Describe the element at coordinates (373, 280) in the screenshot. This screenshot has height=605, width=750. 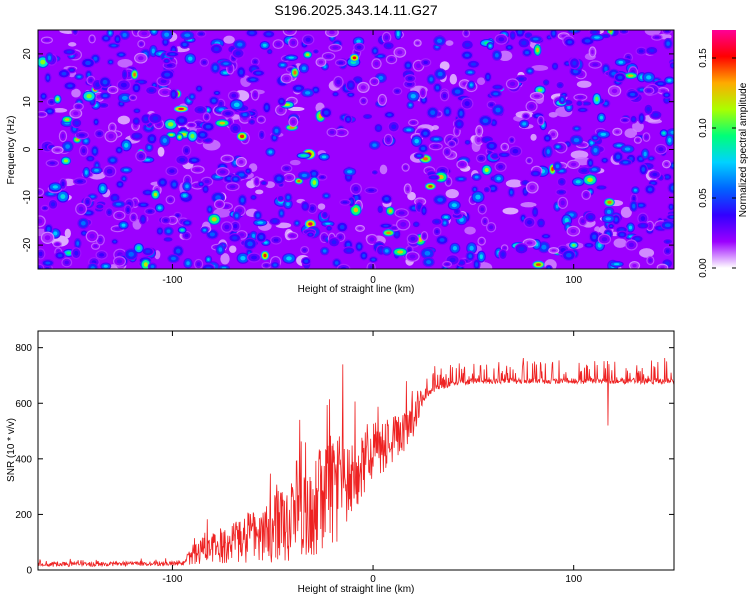
I see `heatmap-x-tick-label: 0` at that location.